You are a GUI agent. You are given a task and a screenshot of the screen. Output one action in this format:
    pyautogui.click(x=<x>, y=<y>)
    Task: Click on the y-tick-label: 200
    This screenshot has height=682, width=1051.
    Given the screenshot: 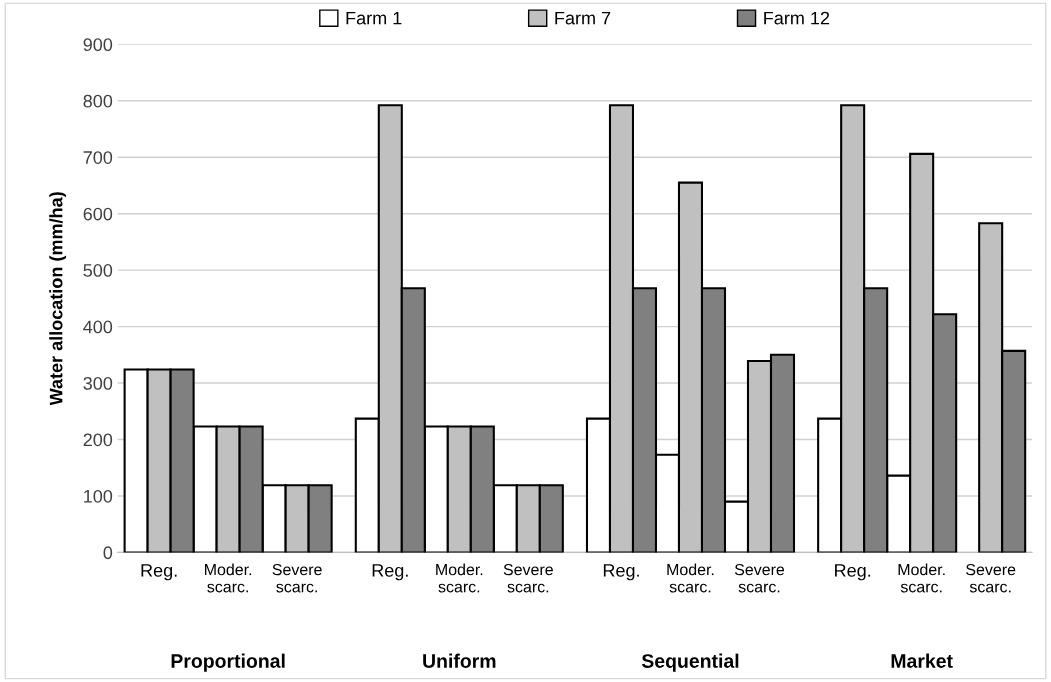 What is the action you would take?
    pyautogui.click(x=98, y=440)
    